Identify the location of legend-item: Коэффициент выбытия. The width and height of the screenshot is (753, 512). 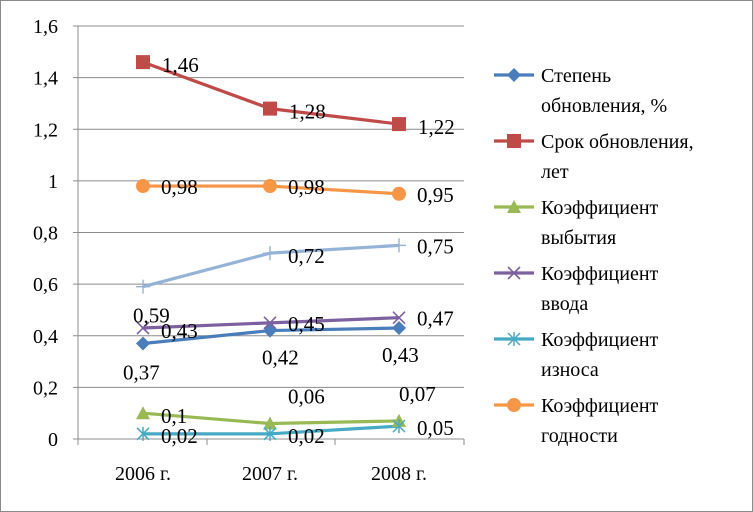
(576, 223).